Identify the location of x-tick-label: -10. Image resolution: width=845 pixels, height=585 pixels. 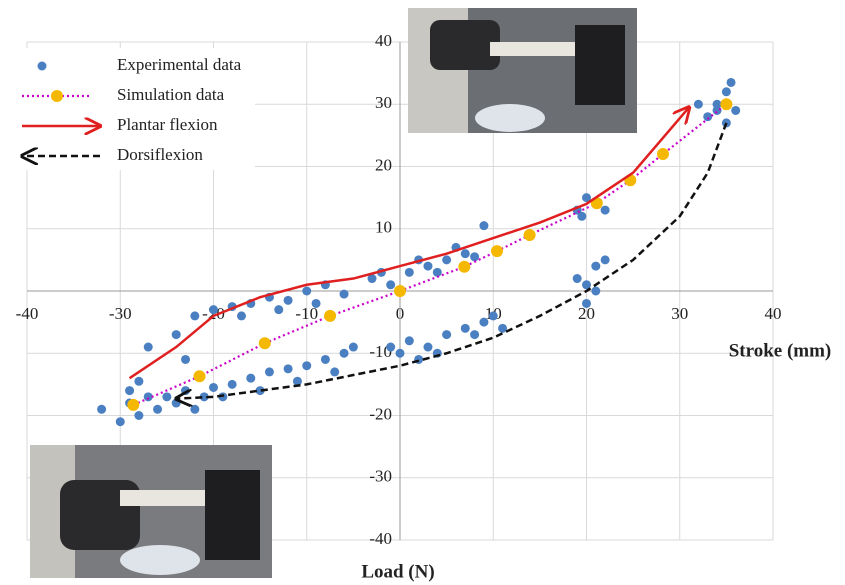
(306, 313).